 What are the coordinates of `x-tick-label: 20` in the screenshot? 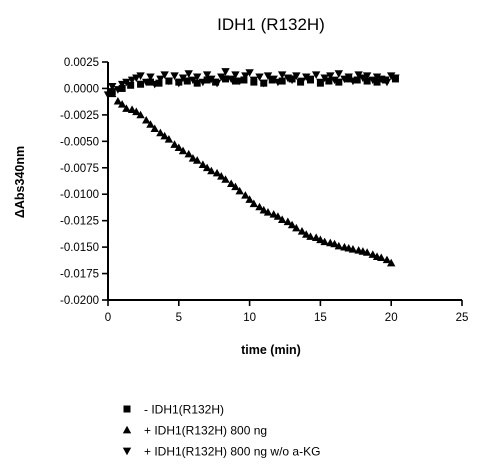 It's located at (391, 318).